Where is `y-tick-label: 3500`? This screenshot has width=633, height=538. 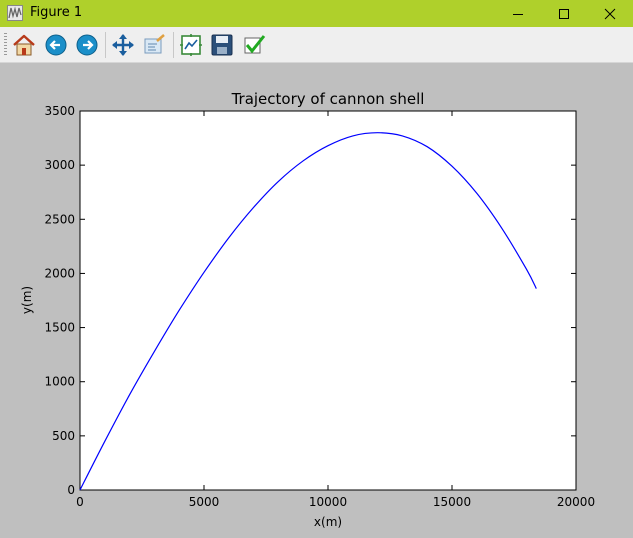 y-tick-label: 3500 is located at coordinates (59, 111).